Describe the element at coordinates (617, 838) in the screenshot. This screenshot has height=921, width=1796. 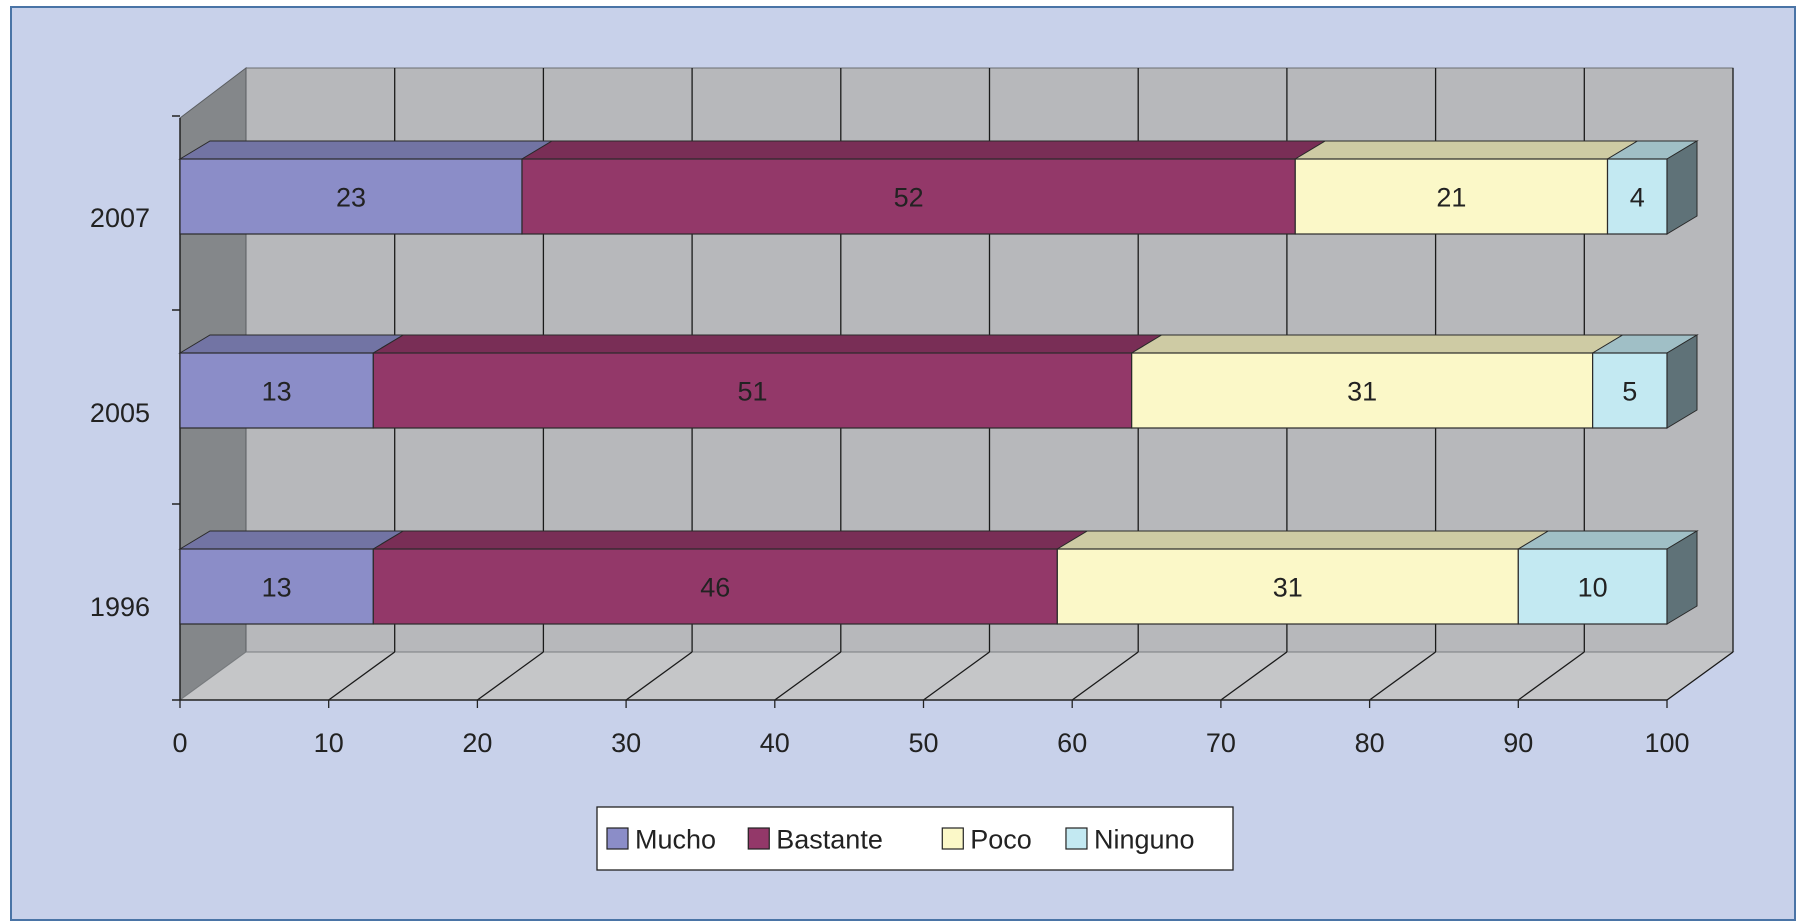
I see `legend-swatch-mucho` at that location.